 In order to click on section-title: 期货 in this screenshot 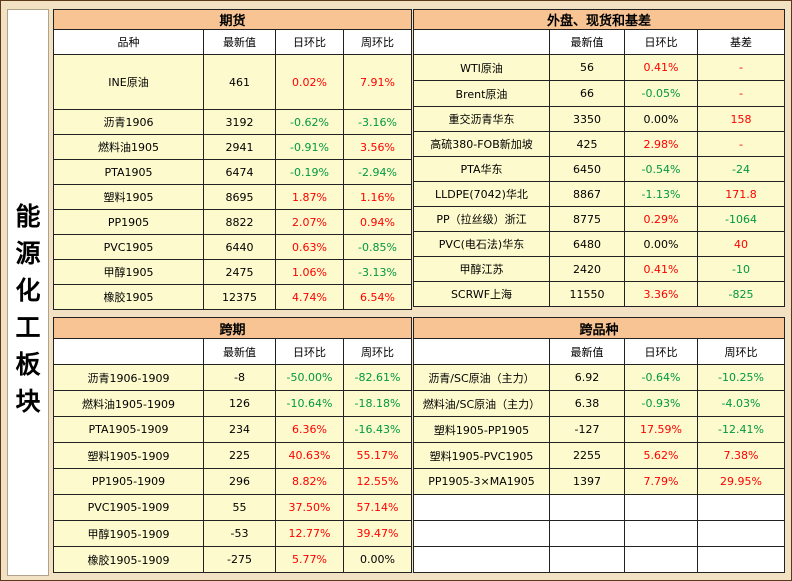, I will do `click(232, 19)`.